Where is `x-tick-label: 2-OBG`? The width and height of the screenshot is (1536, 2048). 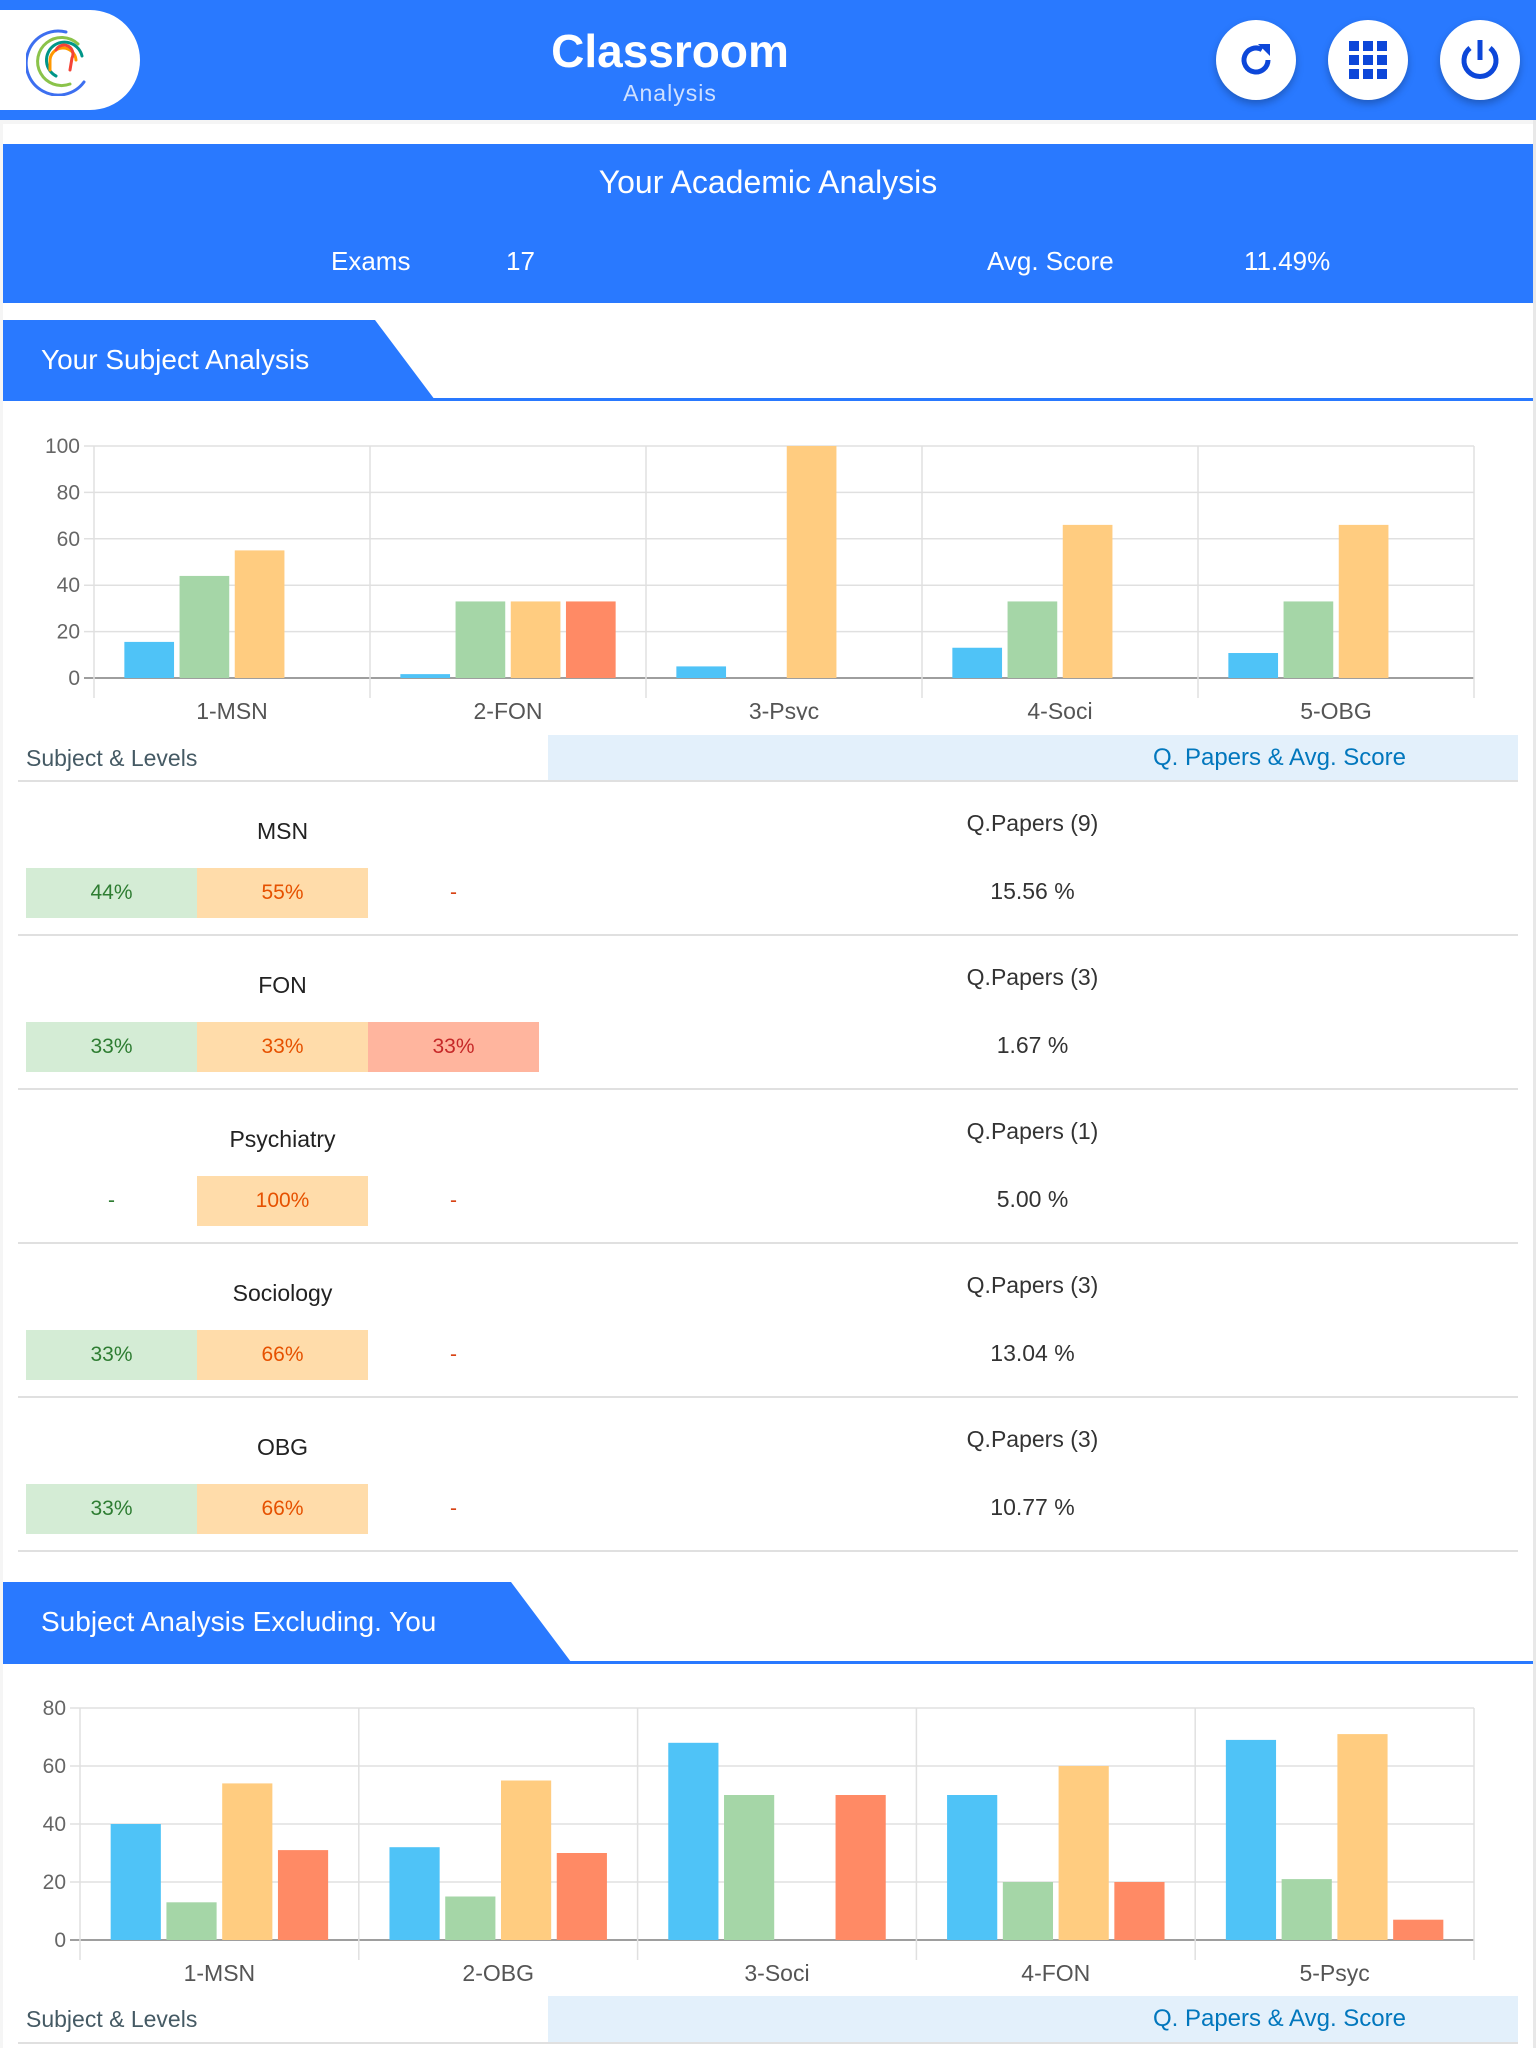
x-tick-label: 2-OBG is located at coordinates (498, 1973).